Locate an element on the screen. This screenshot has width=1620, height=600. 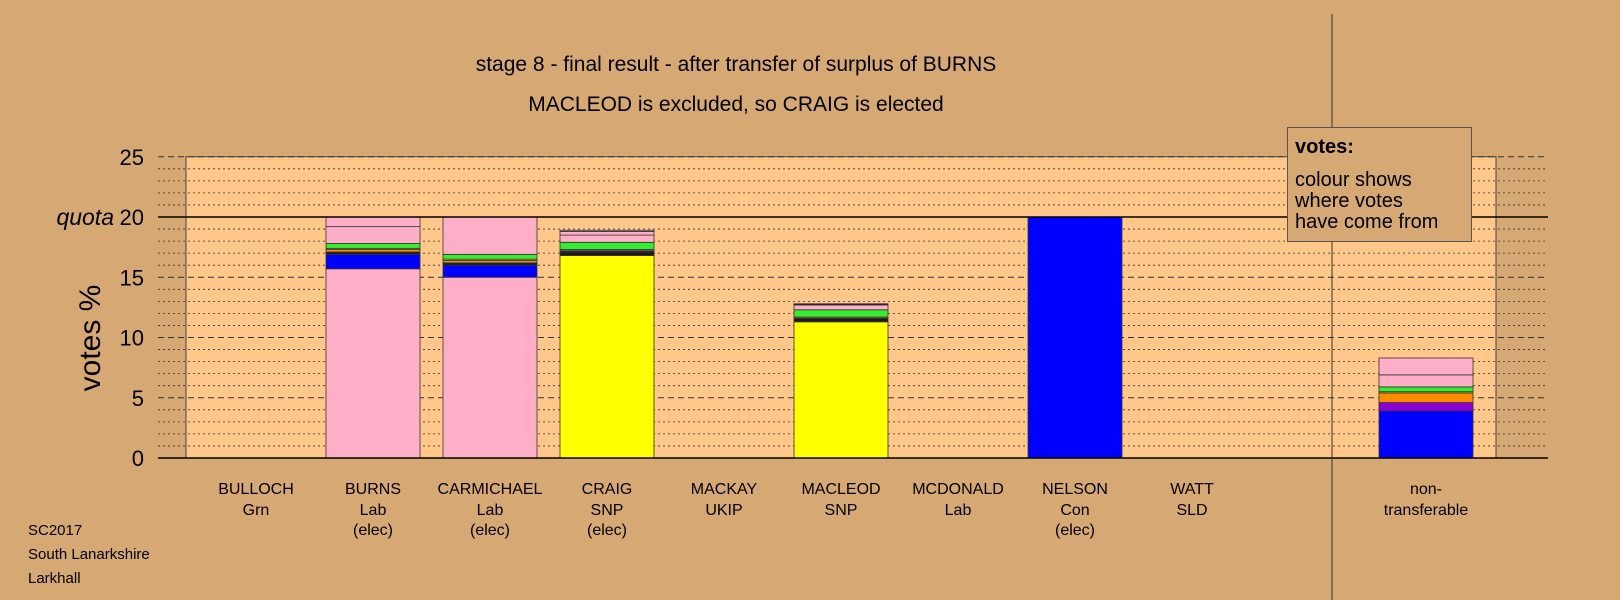
candidate-party-label: Grn is located at coordinates (256, 510).